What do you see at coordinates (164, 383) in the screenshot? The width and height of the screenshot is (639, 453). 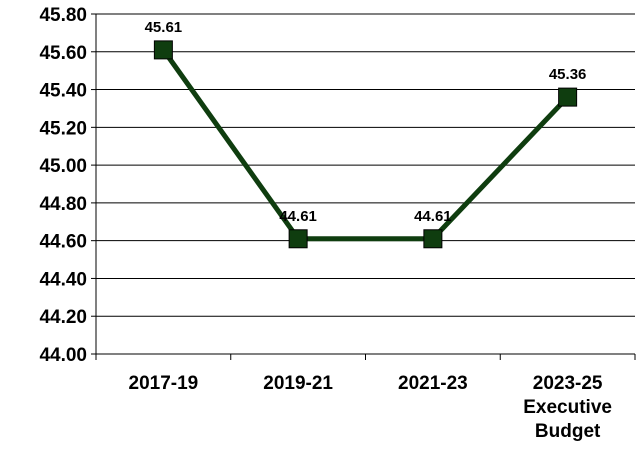 I see `x-tick-label: 2017-19` at bounding box center [164, 383].